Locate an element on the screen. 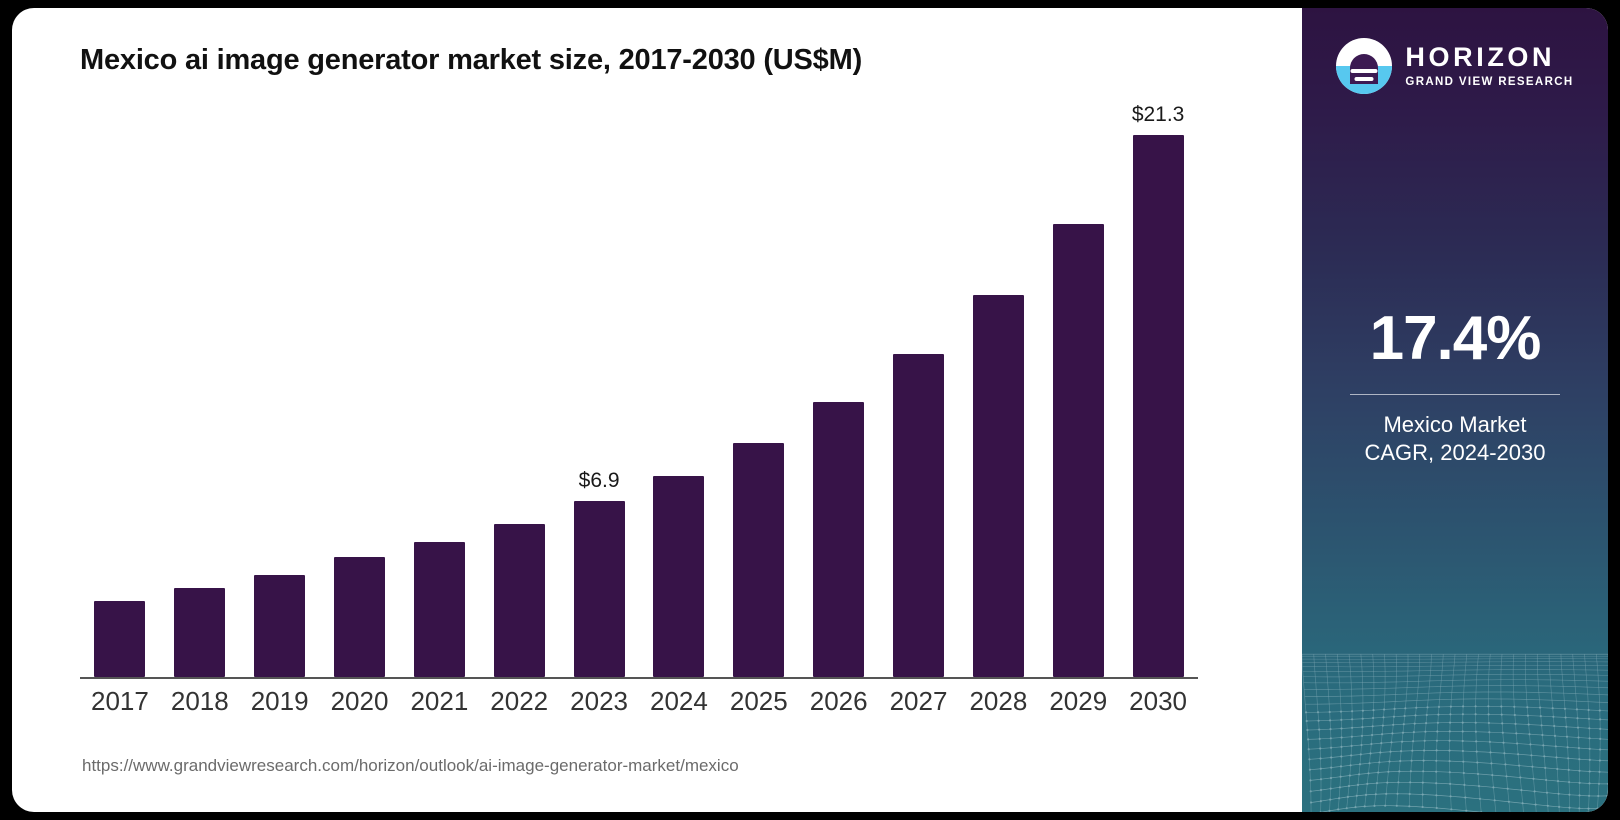  cagr-caption: Mexico Market CAGR, 2024-2030 is located at coordinates (1455, 439).